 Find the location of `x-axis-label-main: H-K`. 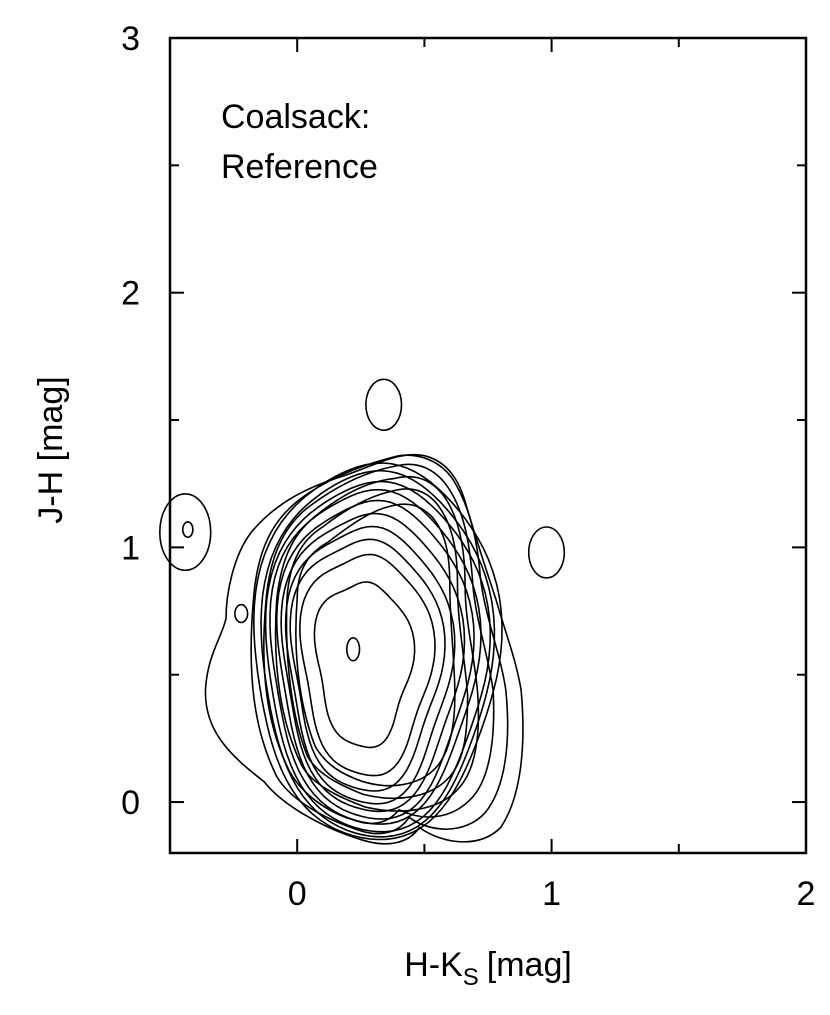

x-axis-label-main: H-K is located at coordinates (433, 965).